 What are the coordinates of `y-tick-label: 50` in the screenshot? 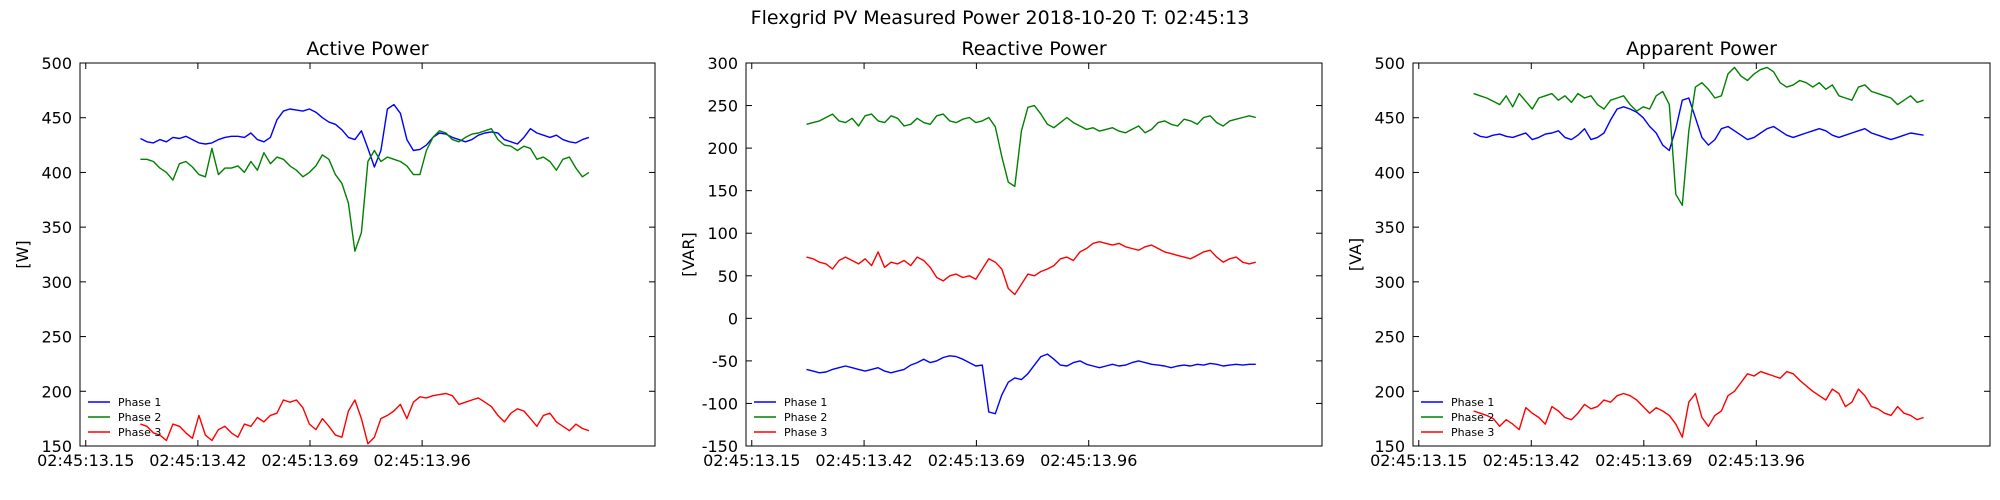 It's located at (728, 276).